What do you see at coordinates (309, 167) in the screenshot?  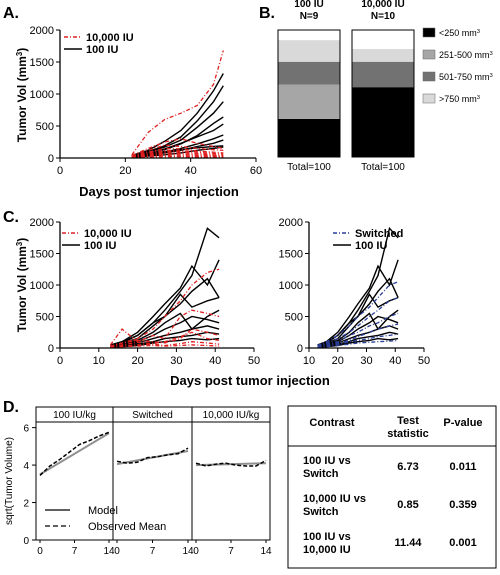 I see `bar-total: Total=100` at bounding box center [309, 167].